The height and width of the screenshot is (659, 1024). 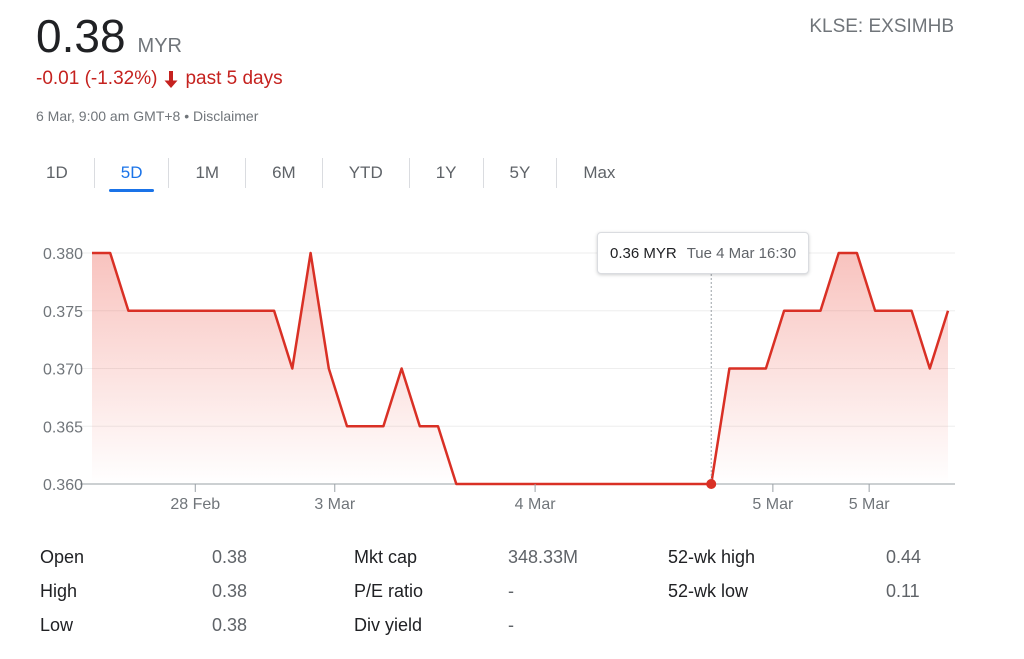 I want to click on stat-value-high: 0.38, so click(x=230, y=591).